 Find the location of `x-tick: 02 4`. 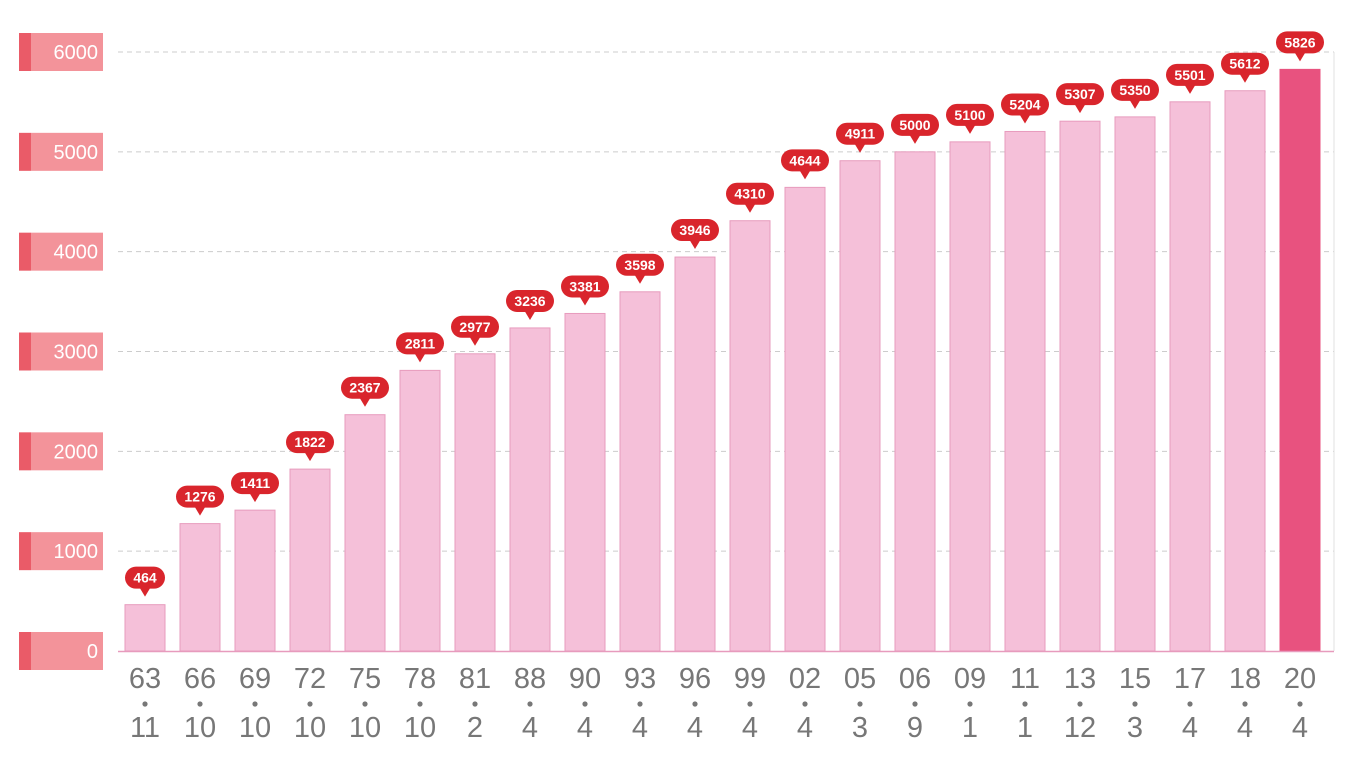

x-tick: 02 4 is located at coordinates (805, 703).